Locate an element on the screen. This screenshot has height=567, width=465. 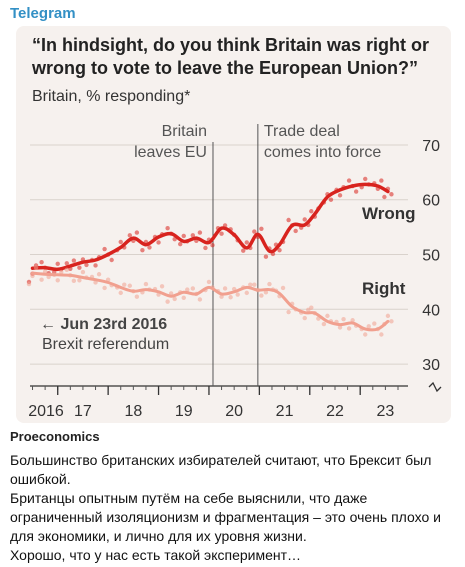
post-source: Proeconomics is located at coordinates (55, 436).